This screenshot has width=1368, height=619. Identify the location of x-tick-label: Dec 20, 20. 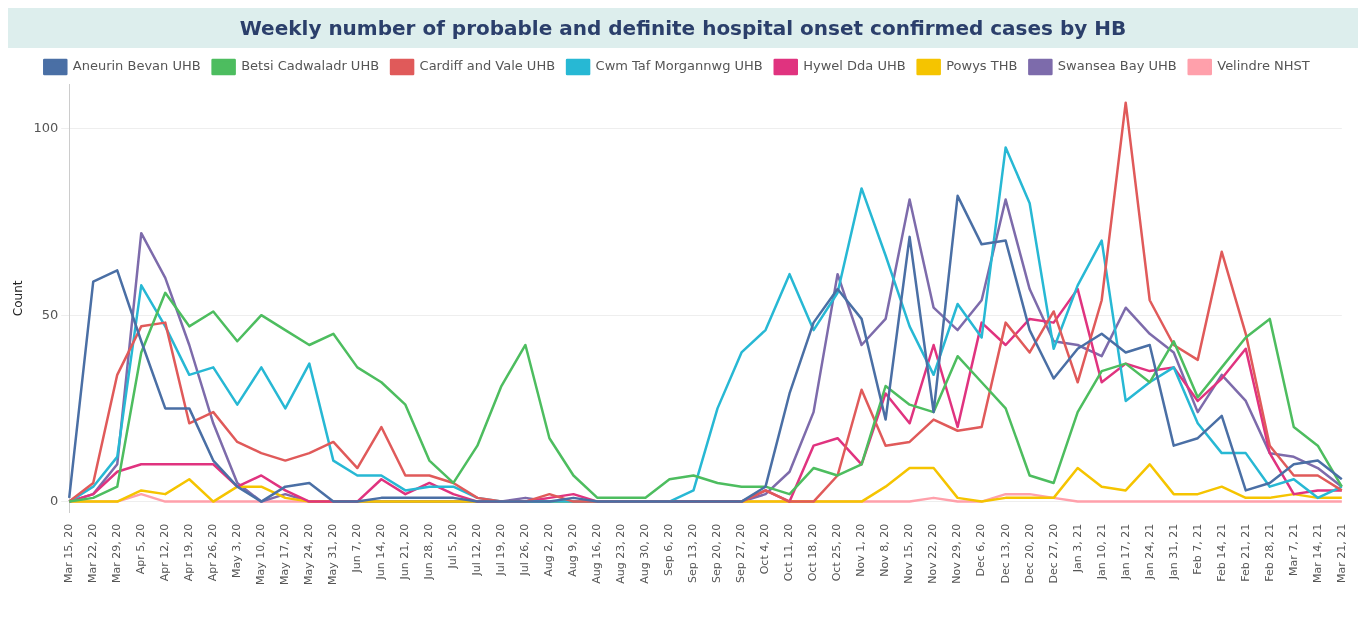
(1029, 553).